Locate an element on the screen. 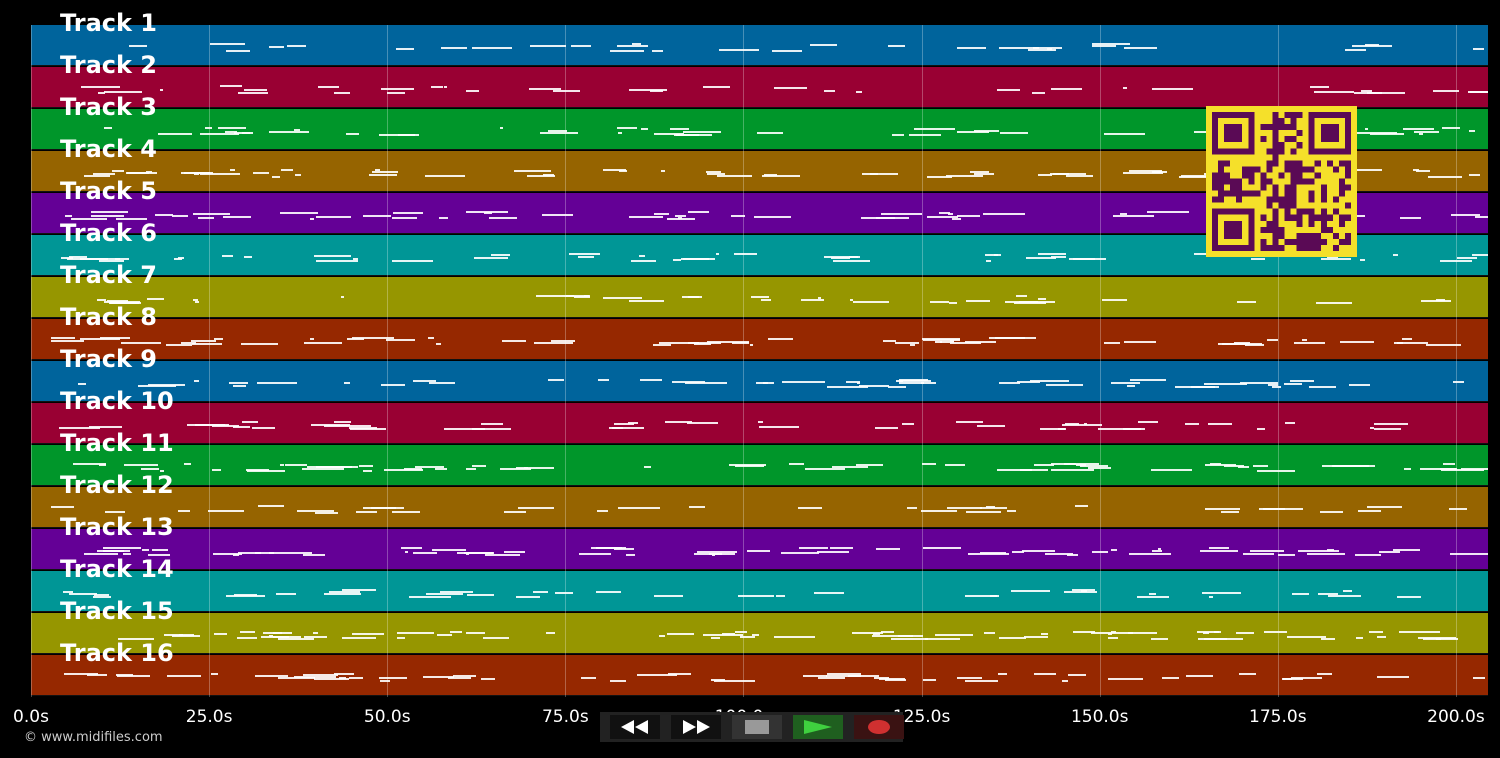 The image size is (1500, 758). track-label: Track 14 is located at coordinates (117, 569).